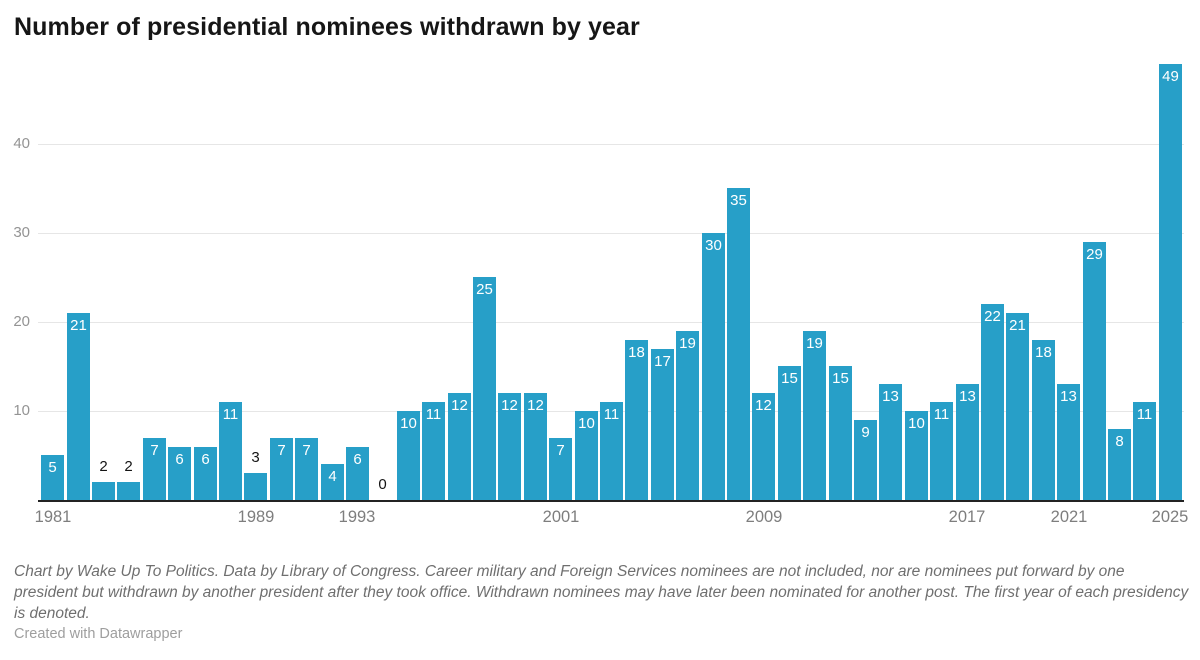  Describe the element at coordinates (21, 410) in the screenshot. I see `y-axis-tick-label: 10` at that location.